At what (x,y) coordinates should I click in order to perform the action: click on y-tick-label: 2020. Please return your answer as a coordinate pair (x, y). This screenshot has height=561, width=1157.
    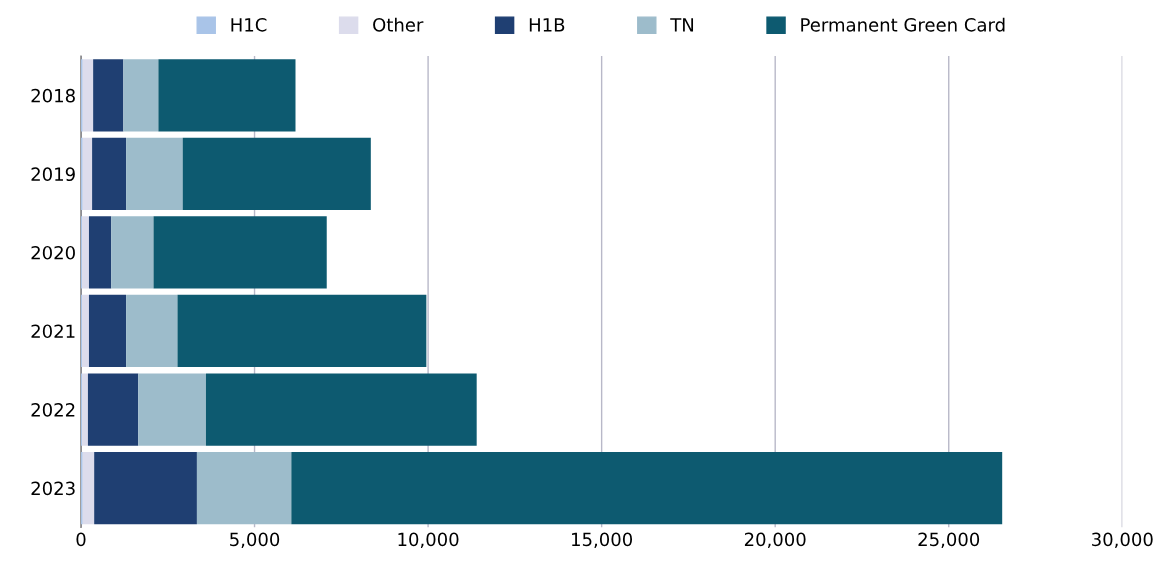
    Looking at the image, I should click on (53, 252).